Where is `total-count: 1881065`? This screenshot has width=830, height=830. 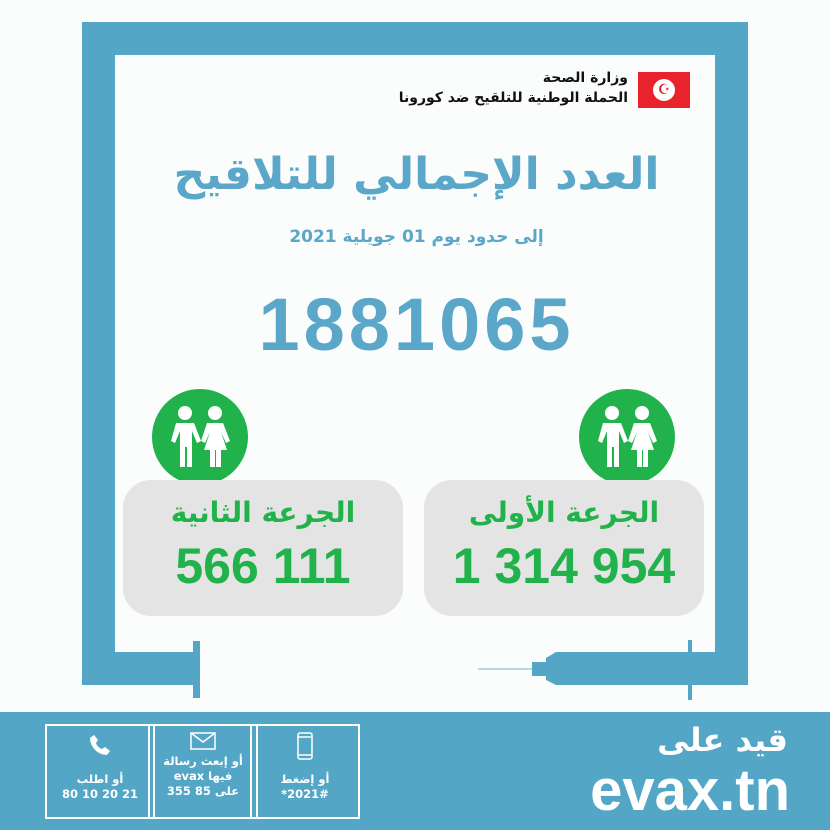
total-count: 1881065 is located at coordinates (416, 324).